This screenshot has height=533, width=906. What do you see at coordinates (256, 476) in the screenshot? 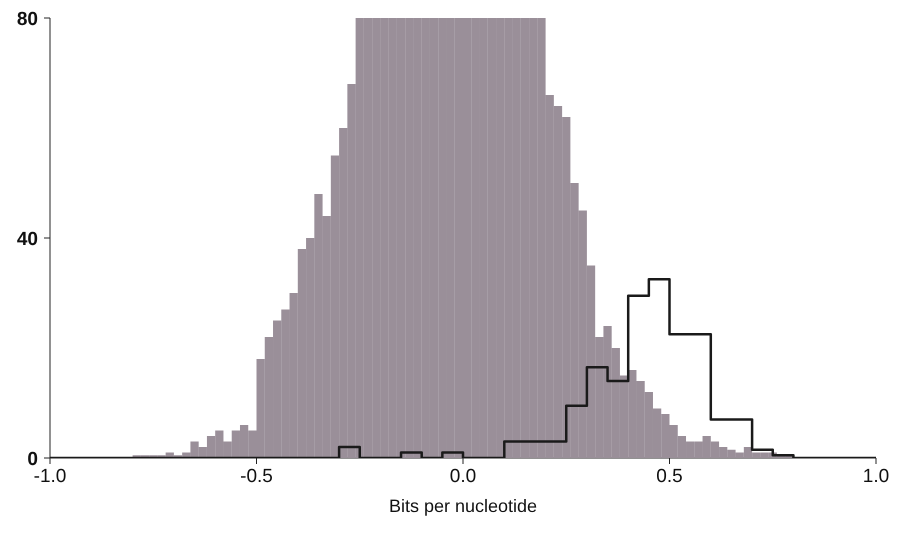
I see `x-tick-label: -0.5` at bounding box center [256, 476].